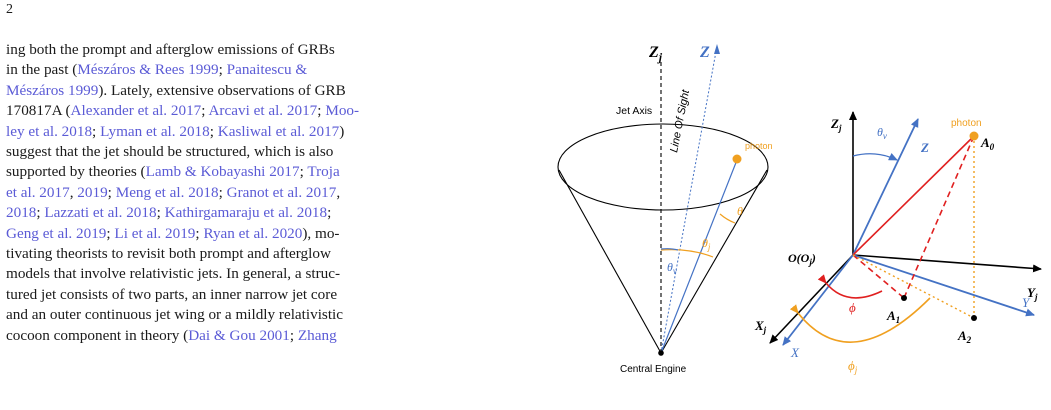 The height and width of the screenshot is (410, 1051). I want to click on theta-j-arc, so click(687, 253).